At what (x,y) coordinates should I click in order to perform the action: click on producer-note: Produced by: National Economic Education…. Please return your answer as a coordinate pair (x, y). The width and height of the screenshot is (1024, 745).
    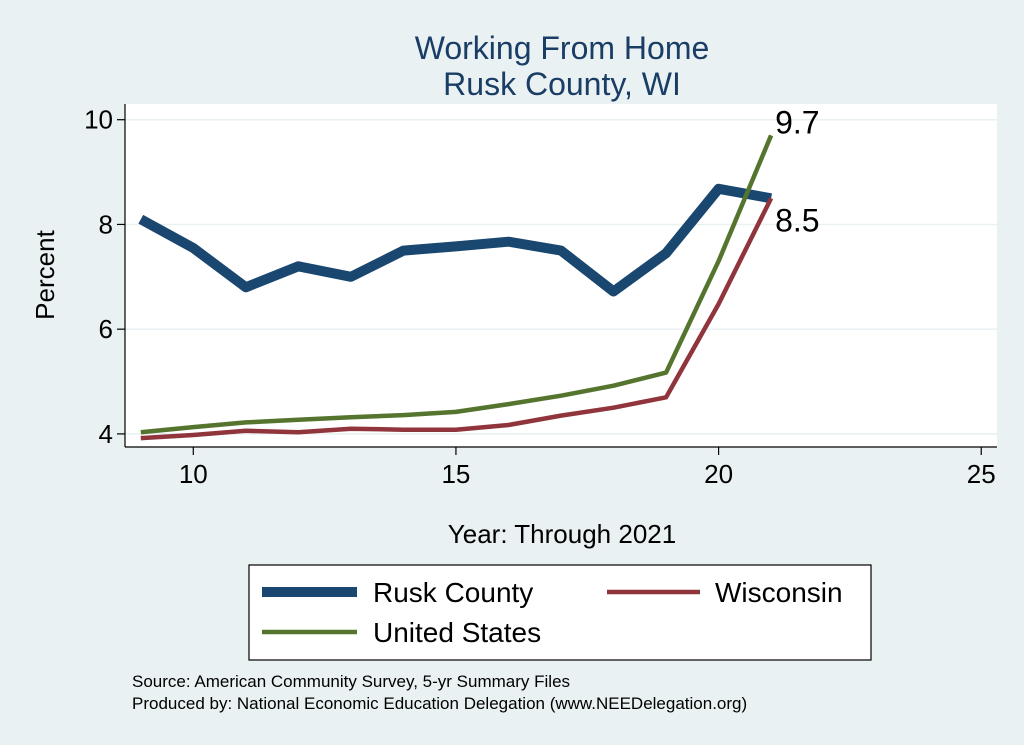
    Looking at the image, I should click on (439, 703).